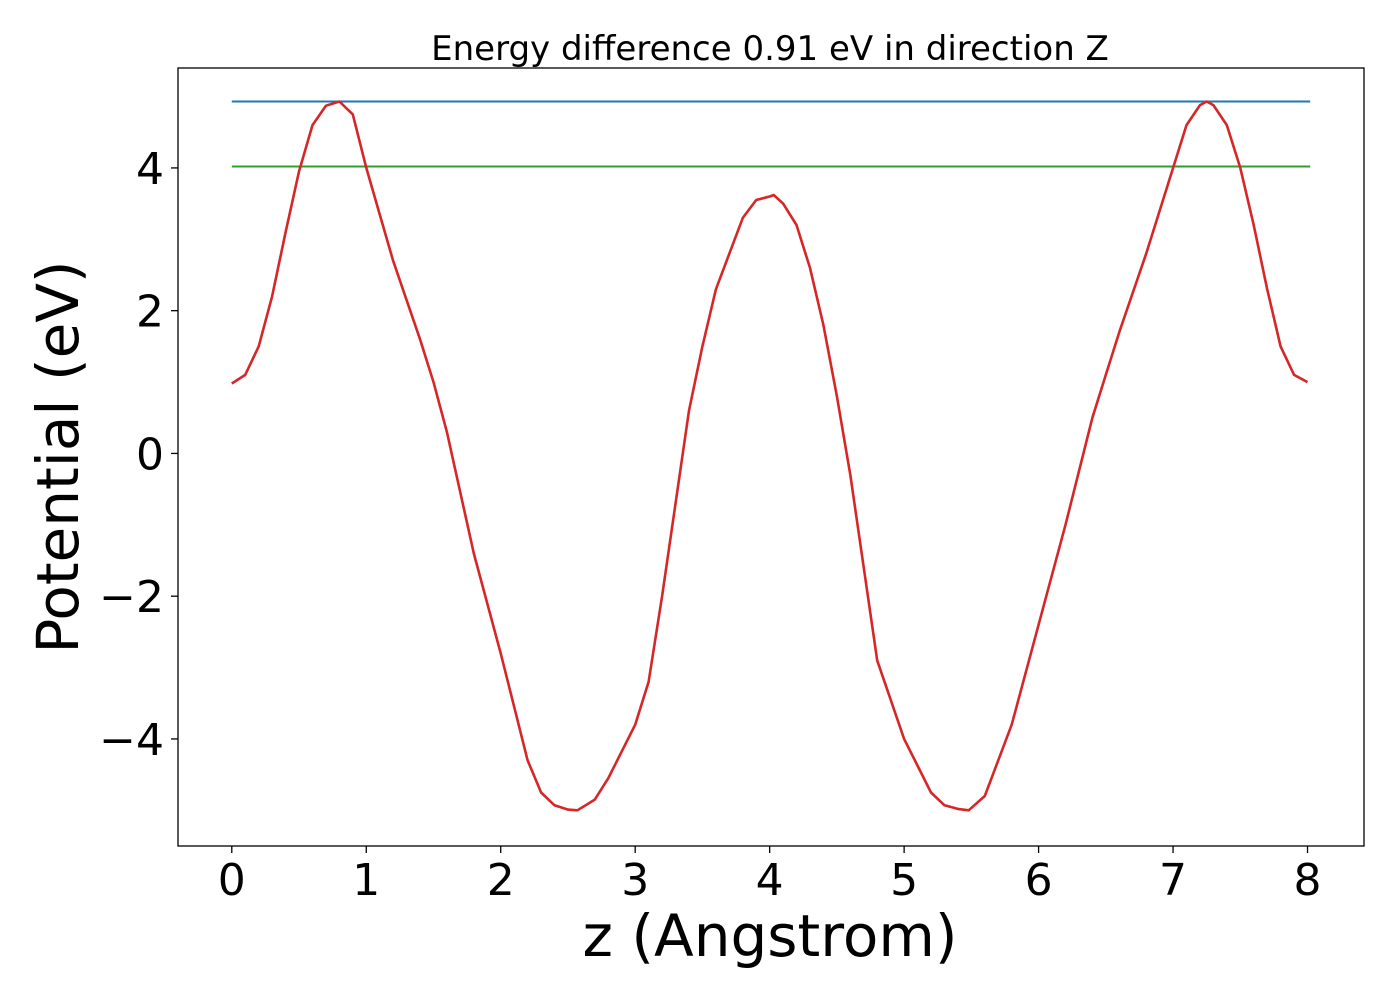 The image size is (1400, 1000). What do you see at coordinates (770, 49) in the screenshot?
I see `chart-title: Energy difference 0.91 eV in direction Z` at bounding box center [770, 49].